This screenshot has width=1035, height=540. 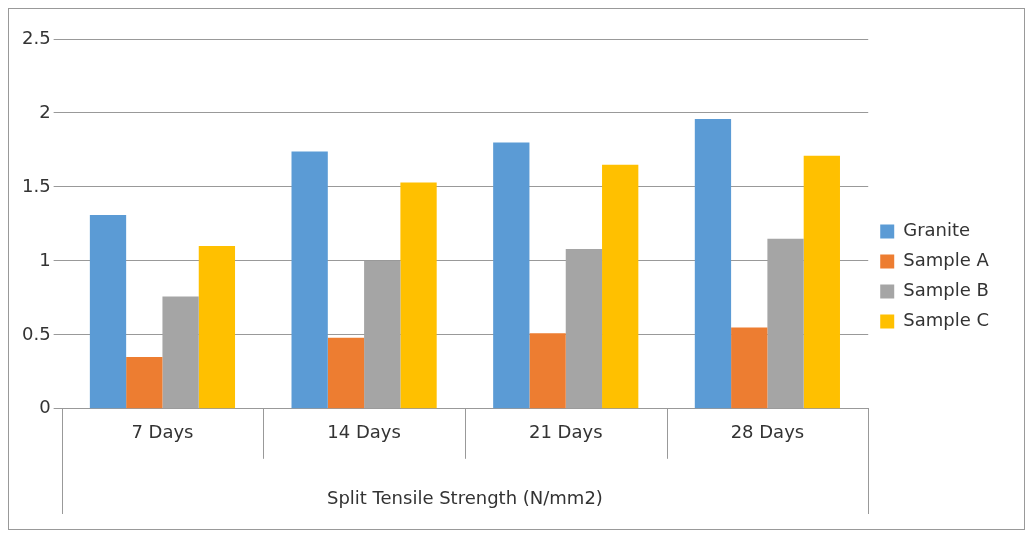 What do you see at coordinates (162, 432) in the screenshot?
I see `x-tick-label: 7 Days` at bounding box center [162, 432].